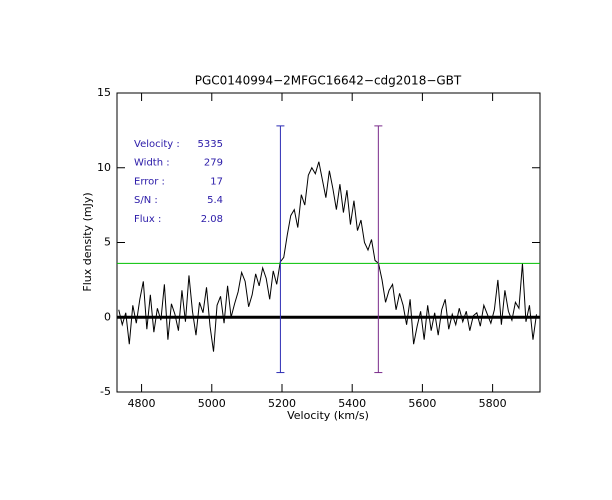 This screenshot has width=612, height=500. Describe the element at coordinates (210, 144) in the screenshot. I see `annotation-value: 5335` at that location.